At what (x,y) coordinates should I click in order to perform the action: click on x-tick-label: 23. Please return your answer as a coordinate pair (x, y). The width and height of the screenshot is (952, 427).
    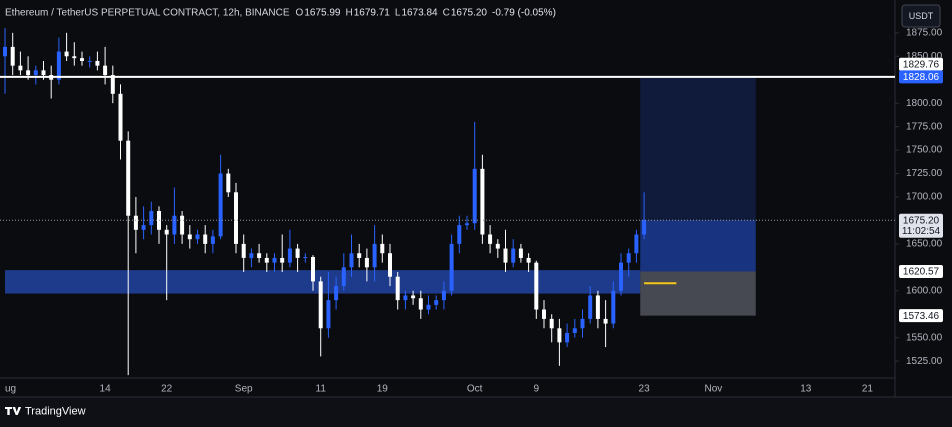
    Looking at the image, I should click on (645, 389).